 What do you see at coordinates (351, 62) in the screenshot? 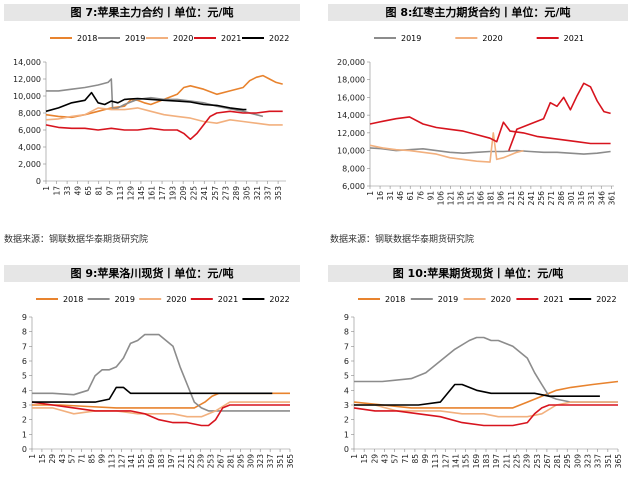
I see `y-tick-label: 20,000` at bounding box center [351, 62].